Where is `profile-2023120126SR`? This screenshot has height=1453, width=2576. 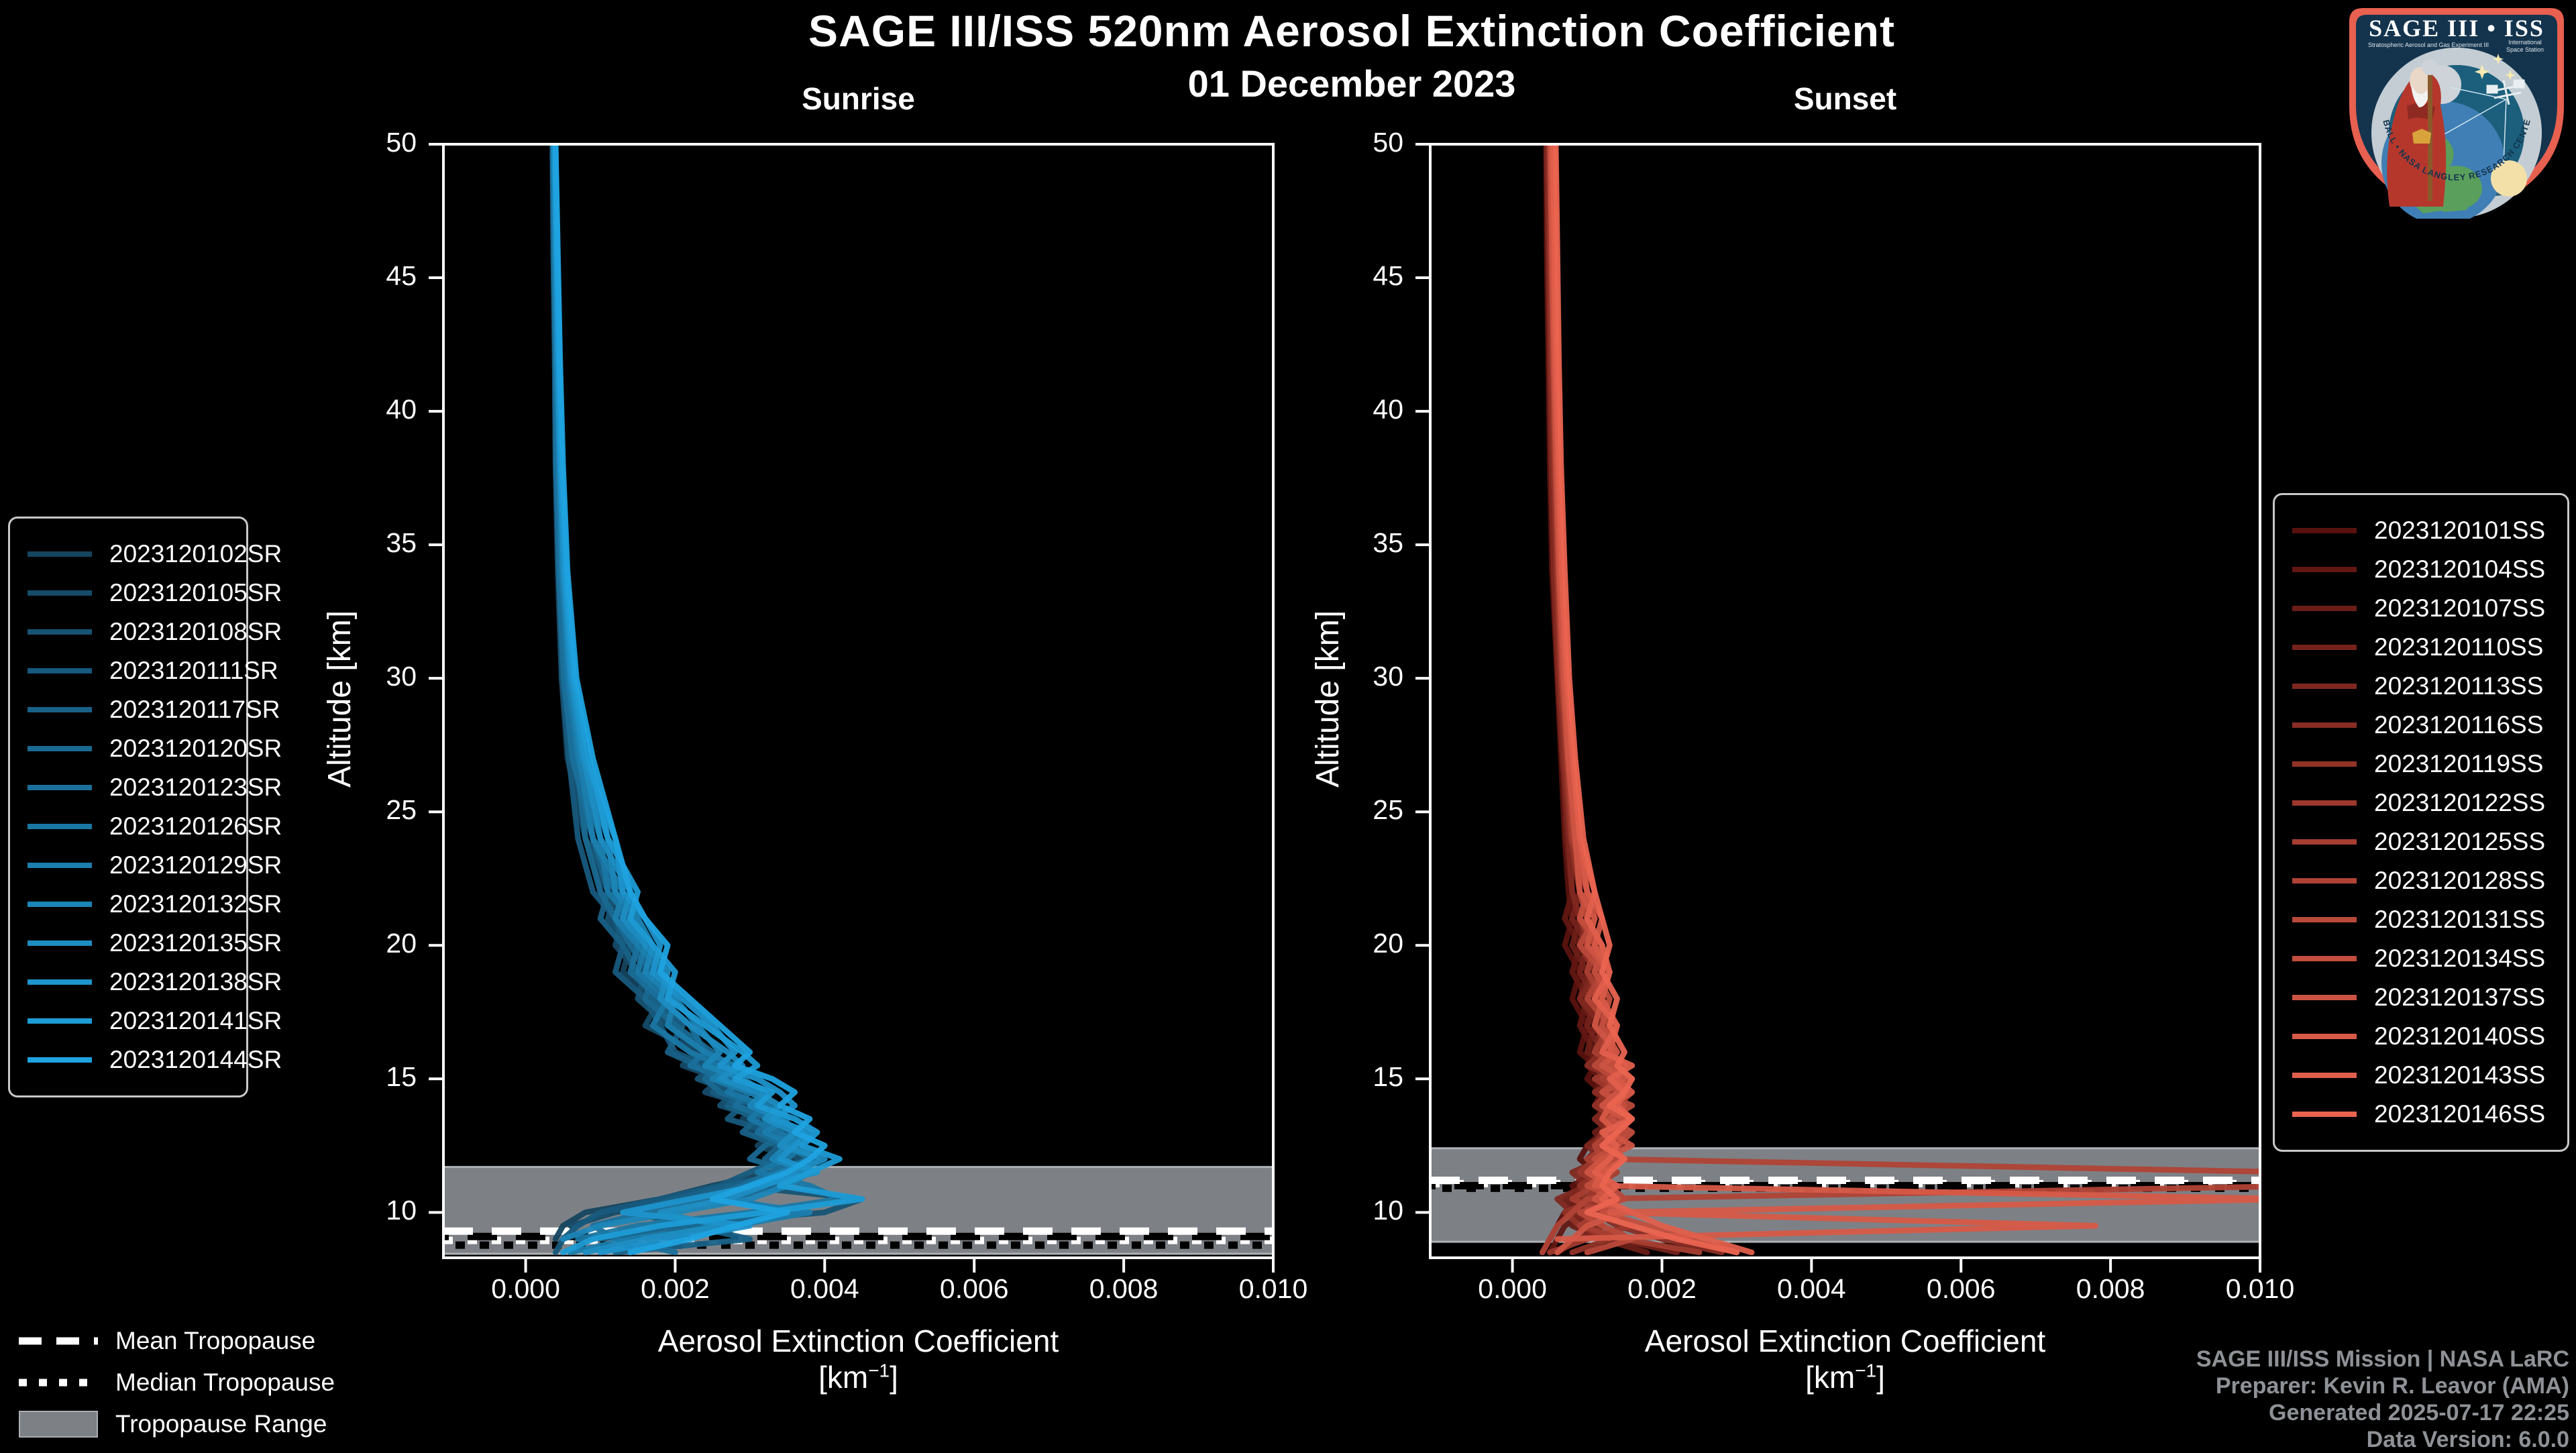 profile-2023120126SR is located at coordinates (696, 693).